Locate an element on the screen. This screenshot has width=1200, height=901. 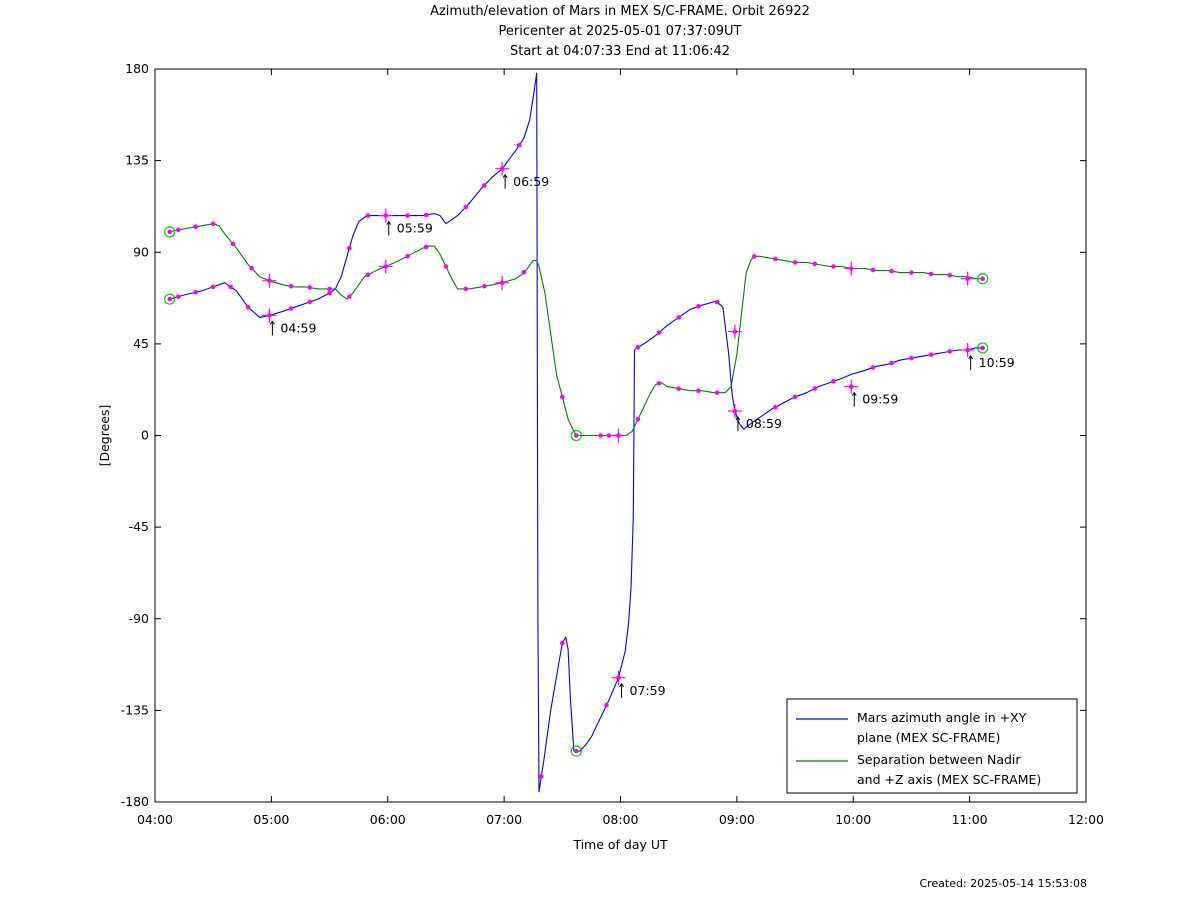
time-label: 09:59 is located at coordinates (880, 399).